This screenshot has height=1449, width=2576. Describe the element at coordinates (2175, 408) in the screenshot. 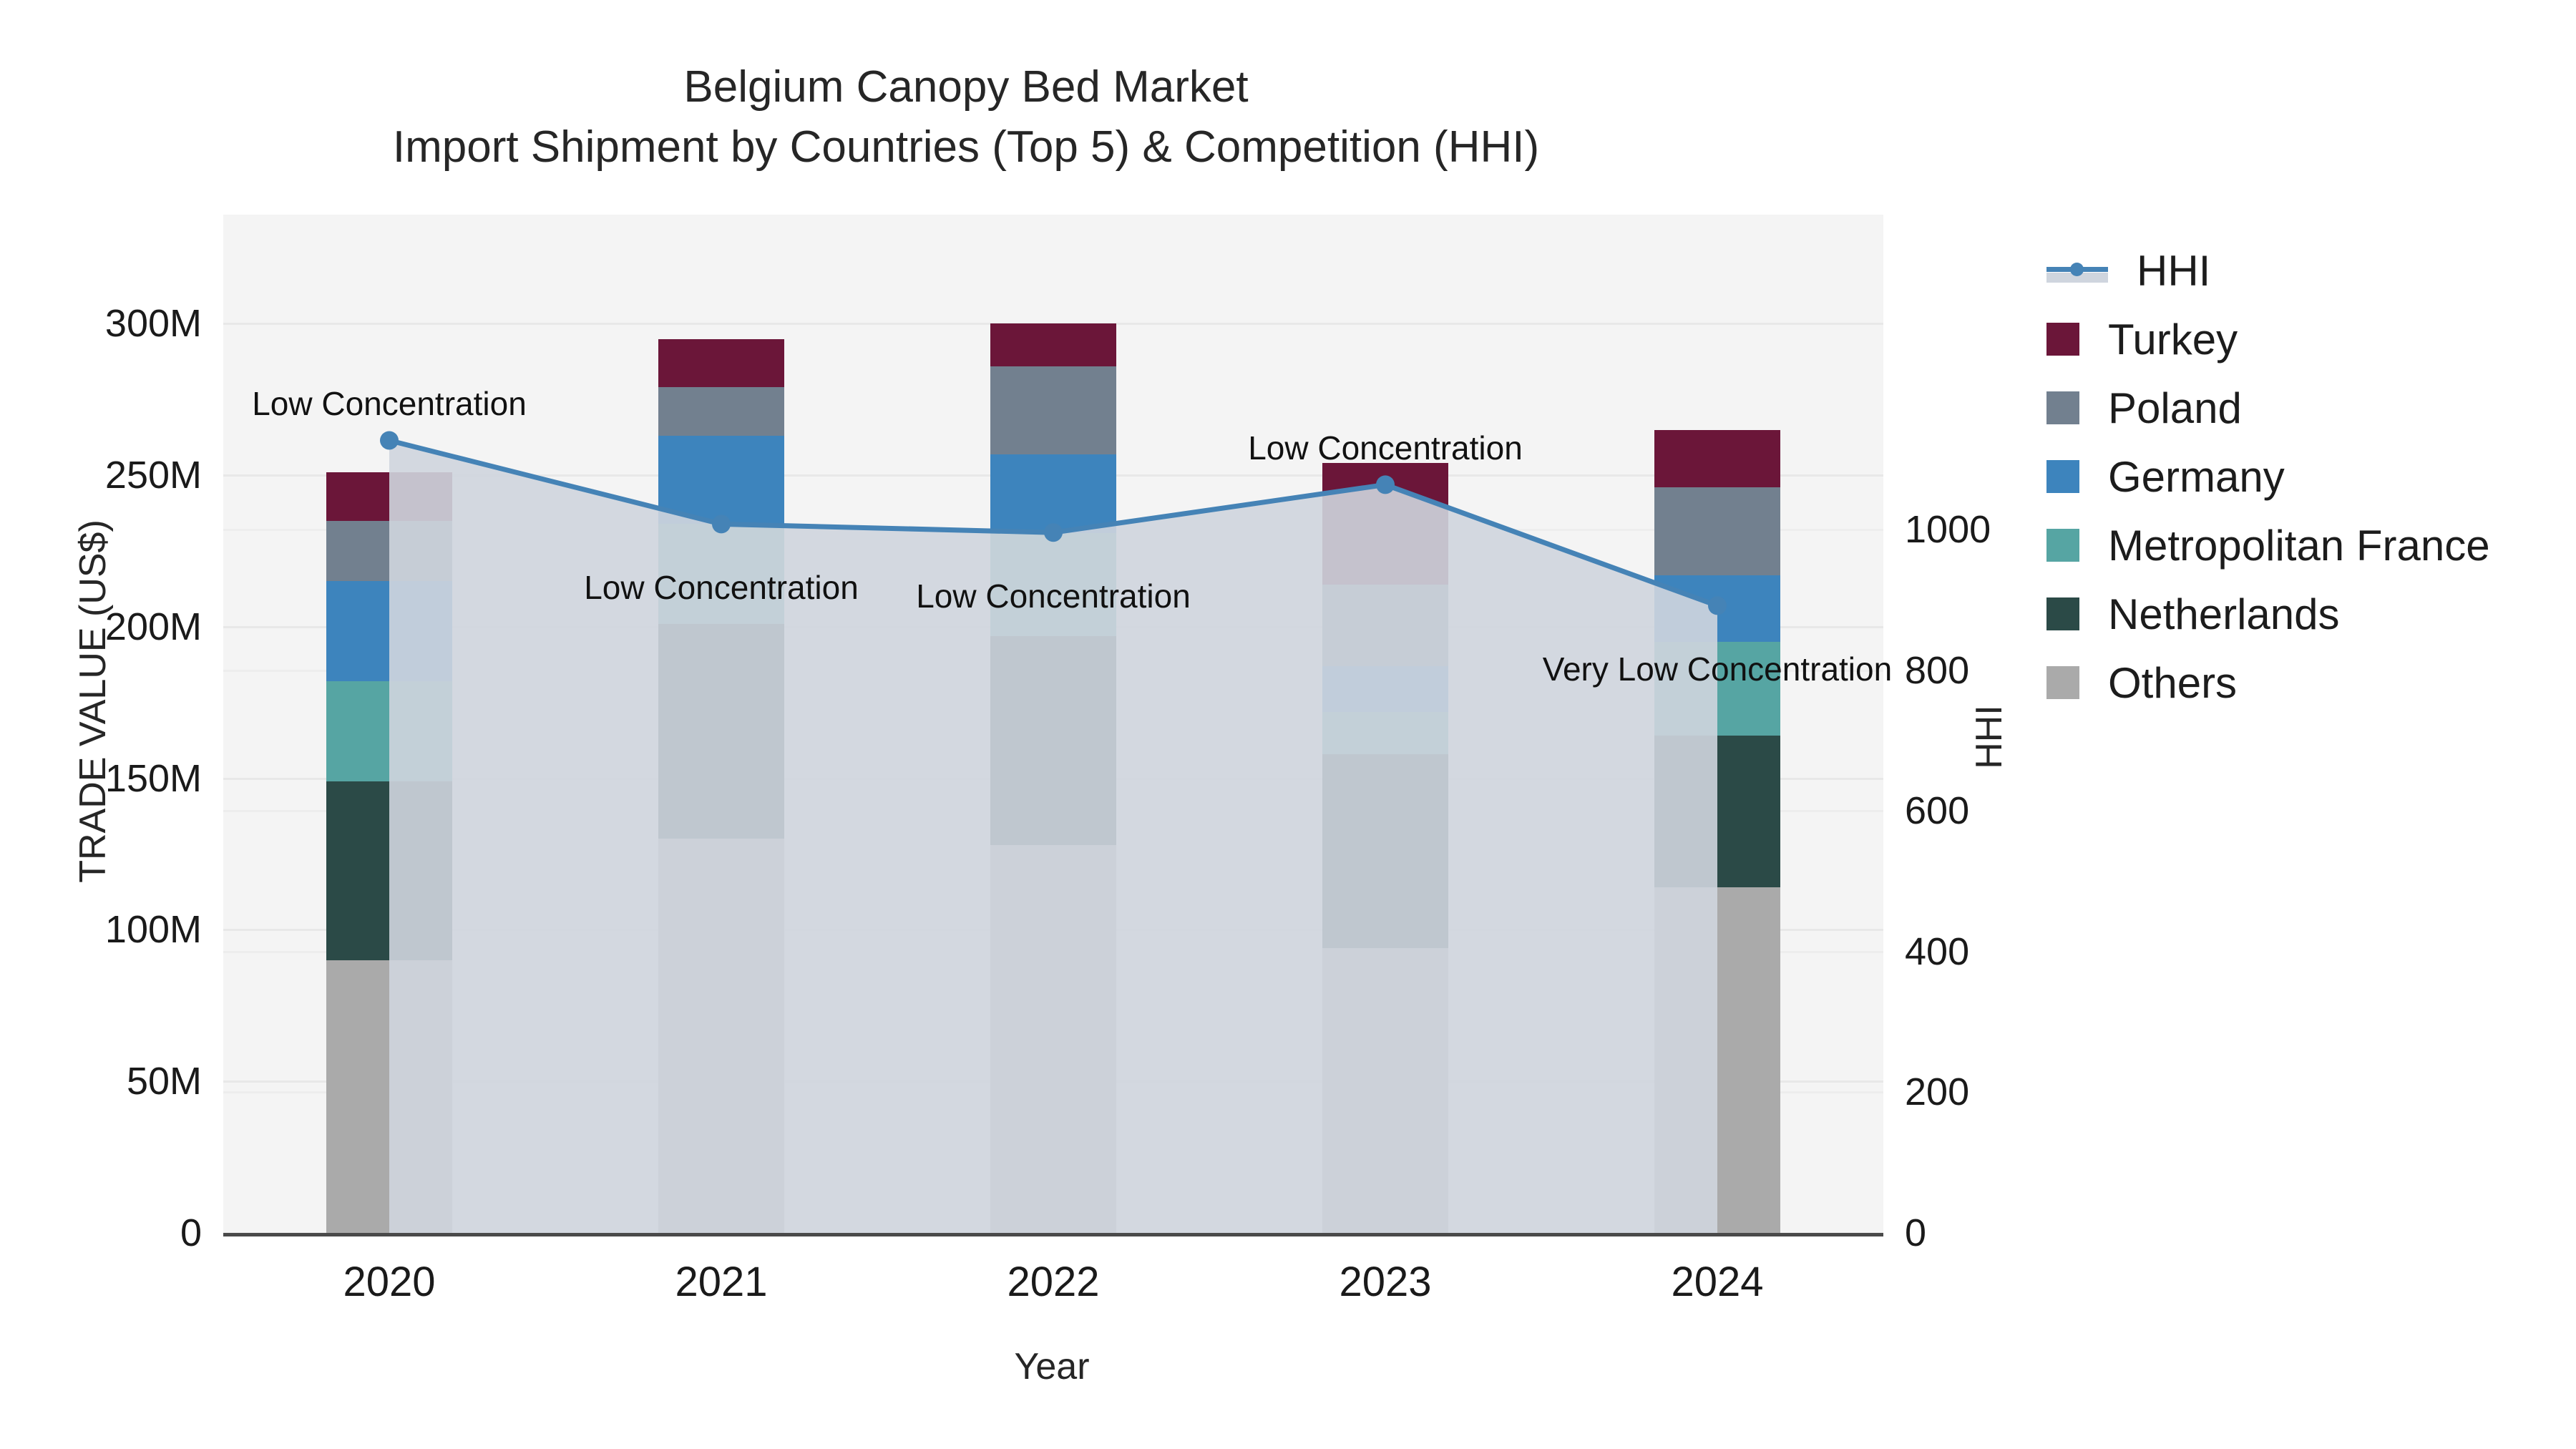

I see `legend-label: Poland` at that location.